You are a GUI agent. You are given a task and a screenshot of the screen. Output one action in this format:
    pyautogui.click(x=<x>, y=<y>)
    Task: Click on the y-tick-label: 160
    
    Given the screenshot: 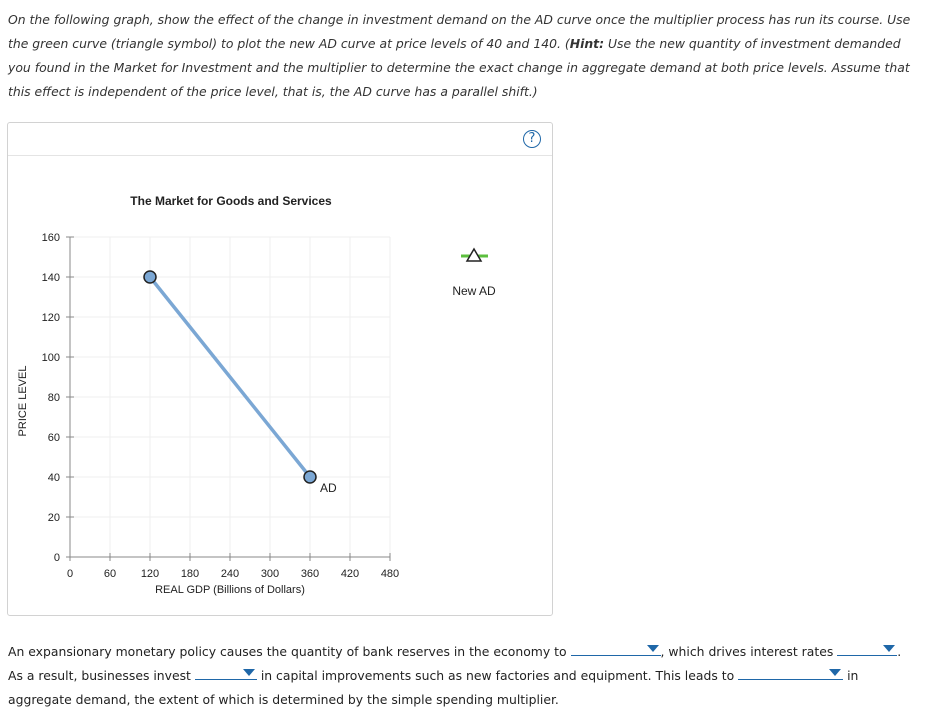 What is the action you would take?
    pyautogui.click(x=51, y=238)
    